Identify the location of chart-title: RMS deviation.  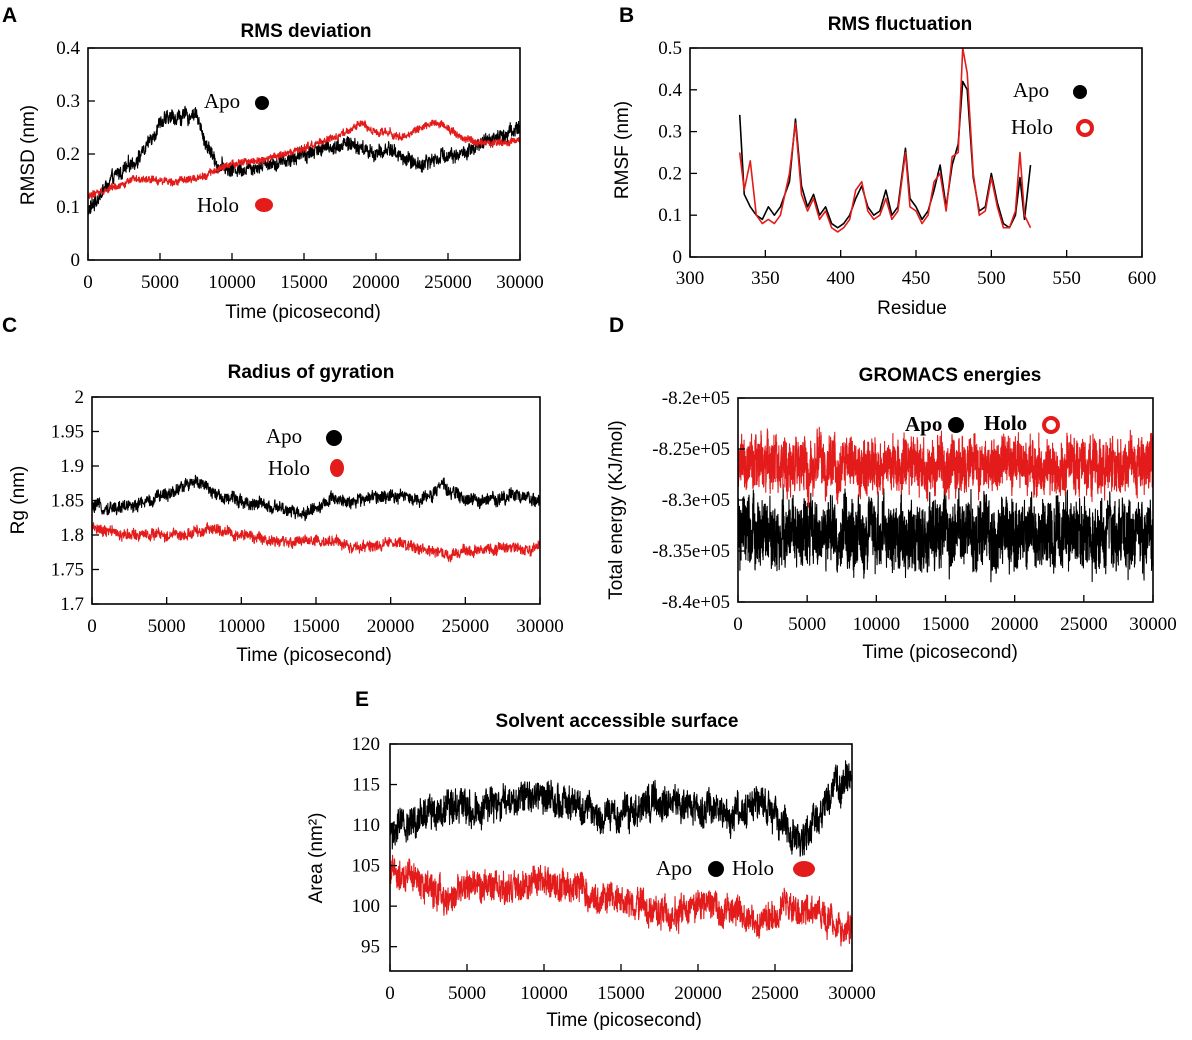
(306, 31).